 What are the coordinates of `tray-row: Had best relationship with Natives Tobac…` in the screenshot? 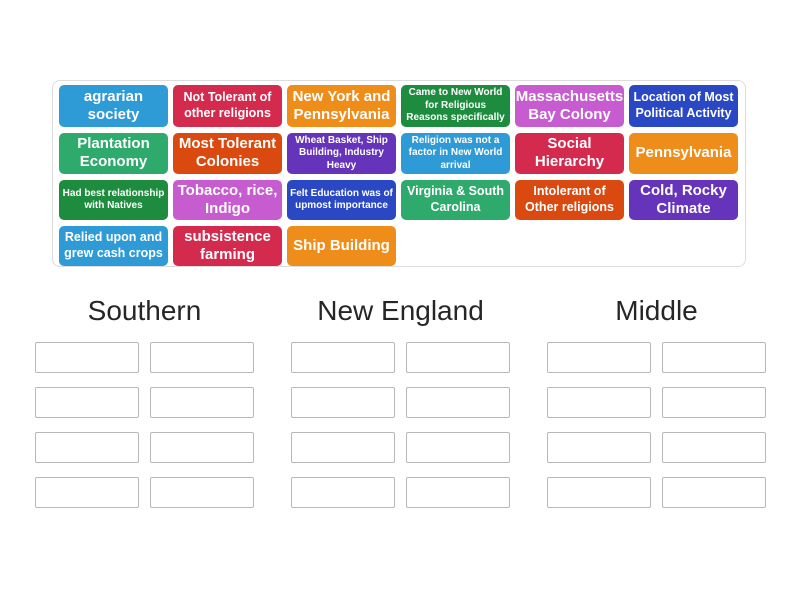 It's located at (399, 200).